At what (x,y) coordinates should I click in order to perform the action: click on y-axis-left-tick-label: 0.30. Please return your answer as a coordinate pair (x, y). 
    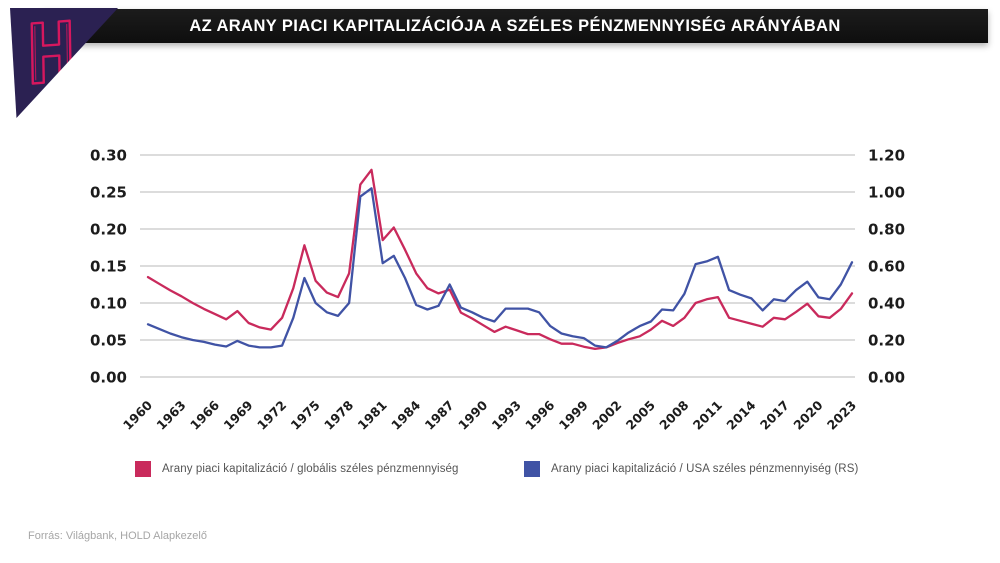
    Looking at the image, I should click on (108, 156).